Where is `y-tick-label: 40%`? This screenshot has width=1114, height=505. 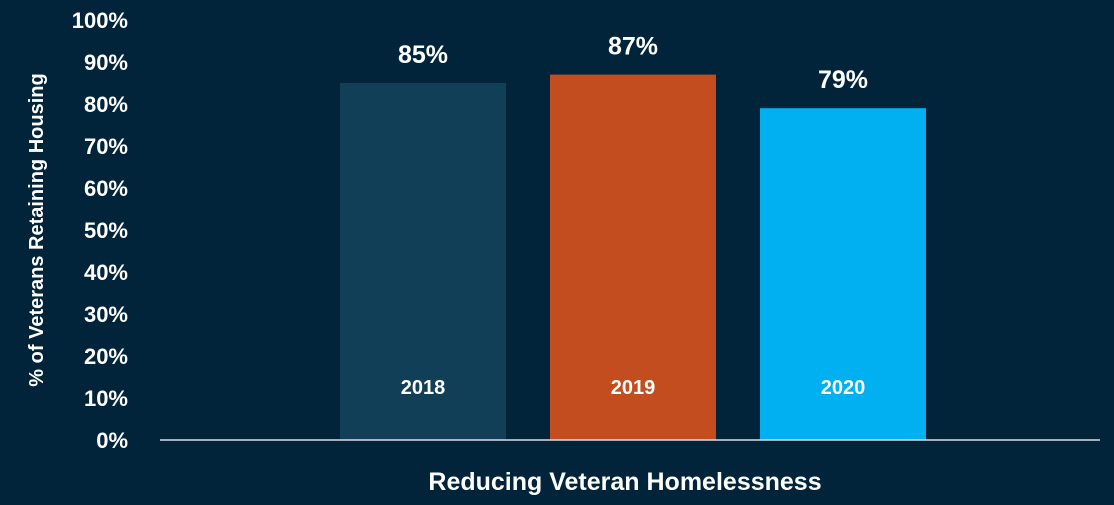 y-tick-label: 40% is located at coordinates (106, 272).